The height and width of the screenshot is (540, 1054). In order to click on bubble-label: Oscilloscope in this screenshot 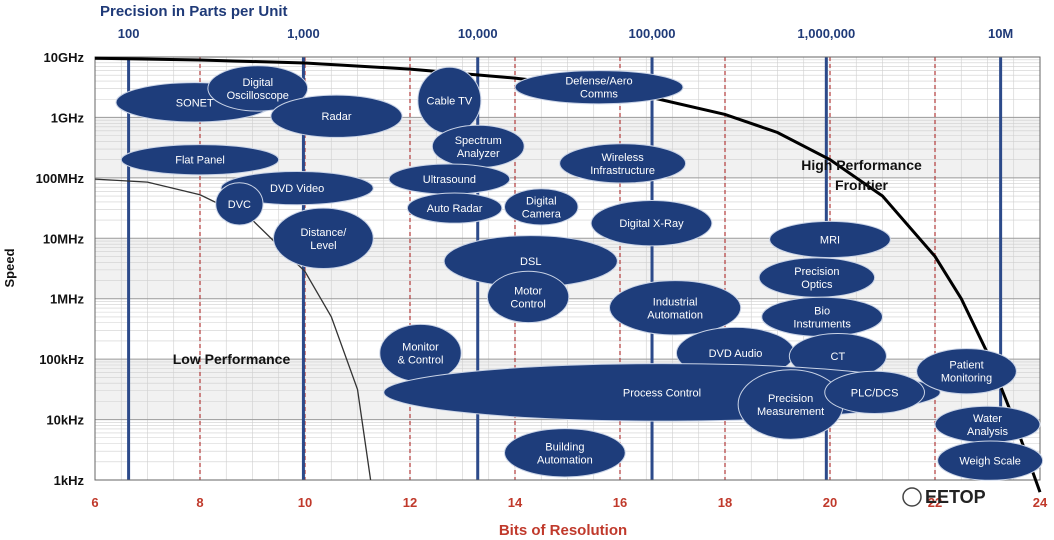, I will do `click(258, 96)`.